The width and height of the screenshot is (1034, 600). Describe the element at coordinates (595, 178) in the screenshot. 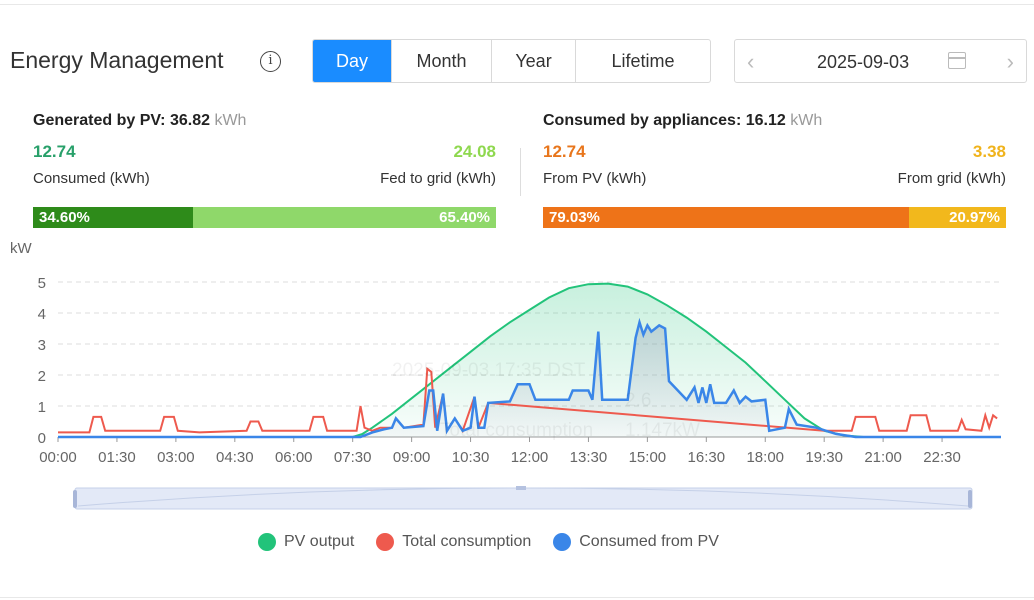

I see `from-pv-label: From PV (kWh)` at that location.